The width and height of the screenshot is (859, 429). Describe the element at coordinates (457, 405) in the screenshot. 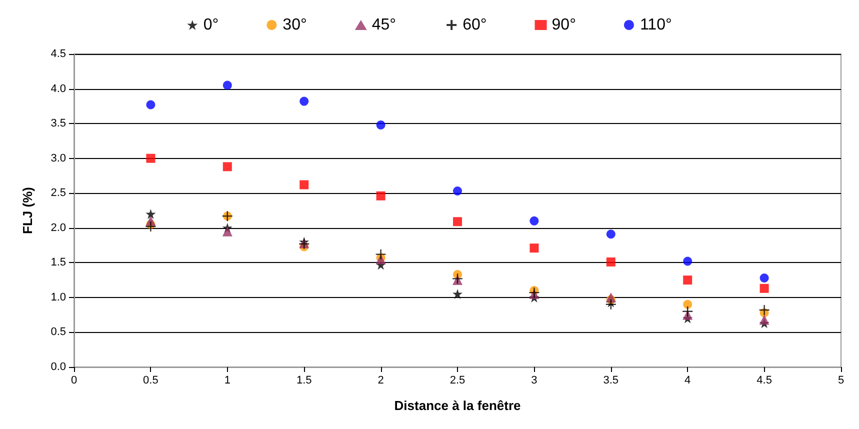

I see `x-axis-title: Distance à la fenêtre` at that location.